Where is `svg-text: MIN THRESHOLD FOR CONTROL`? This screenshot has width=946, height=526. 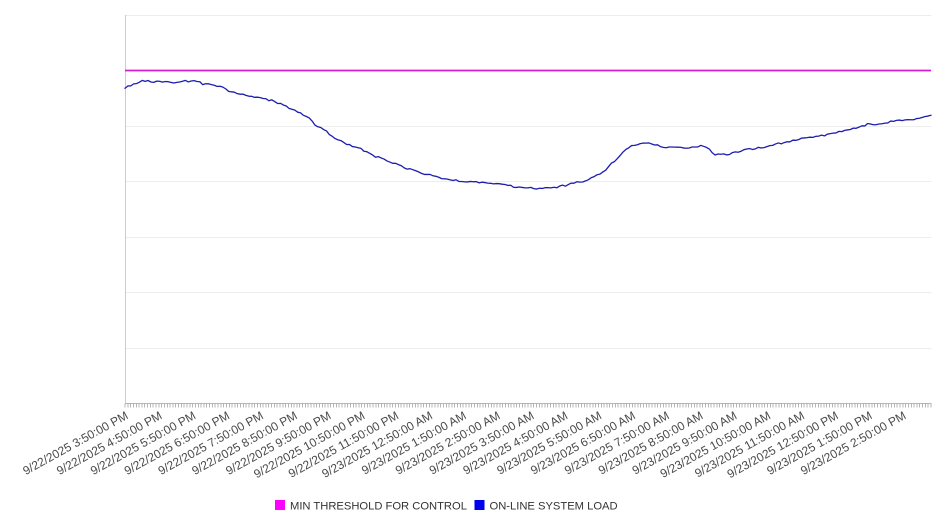 svg-text: MIN THRESHOLD FOR CONTROL is located at coordinates (378, 507).